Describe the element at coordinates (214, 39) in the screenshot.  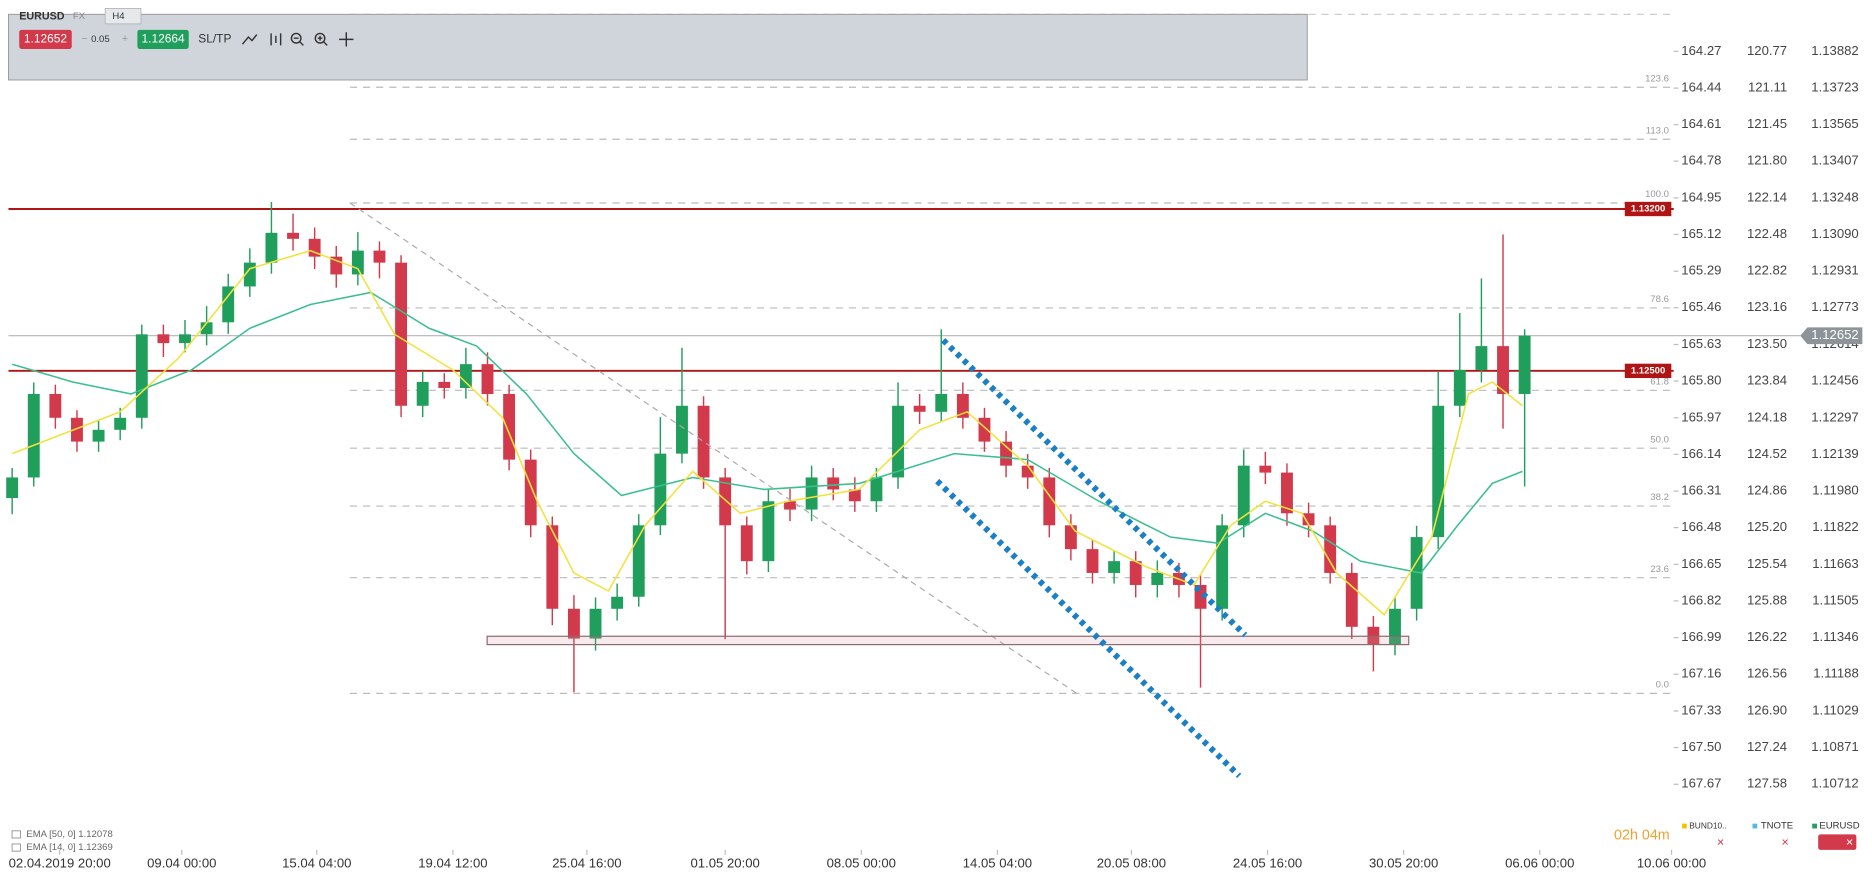
I see `sltp-button: SL/TP` at that location.